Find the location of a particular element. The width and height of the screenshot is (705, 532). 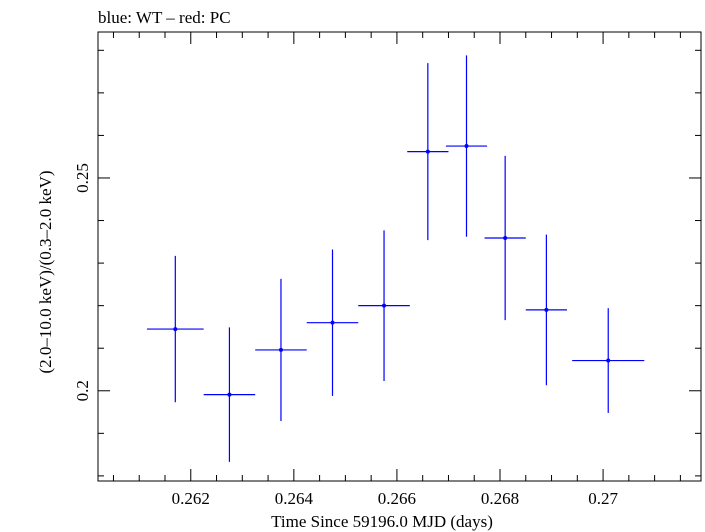

x-tick-label: 0.27 is located at coordinates (603, 498).